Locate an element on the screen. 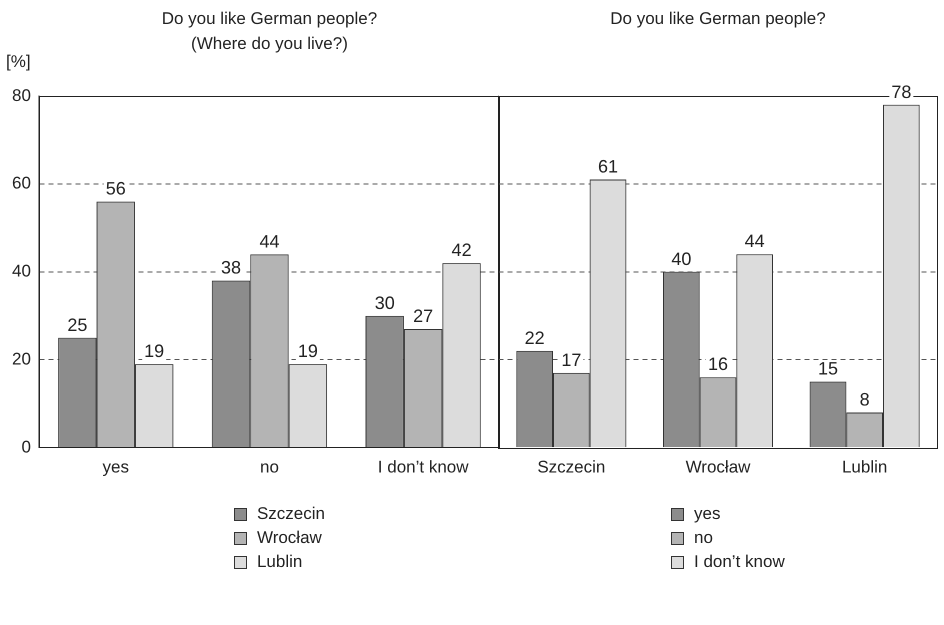 Image resolution: width=944 pixels, height=625 pixels. x-tick-label: Szczecin is located at coordinates (571, 466).